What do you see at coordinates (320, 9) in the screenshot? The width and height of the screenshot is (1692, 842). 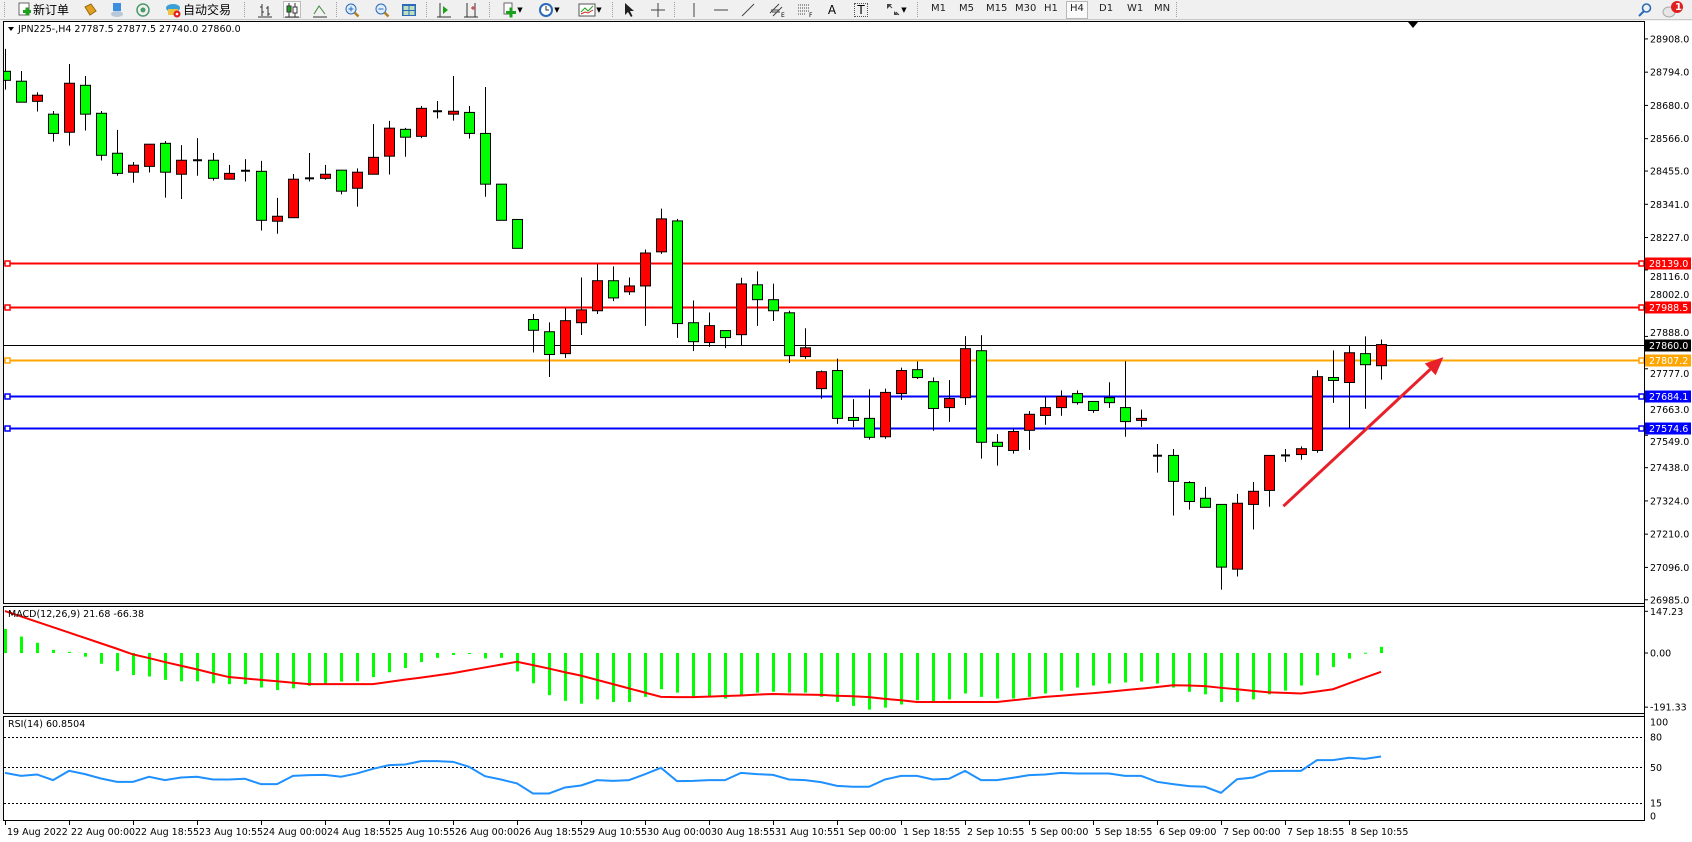 I see `line-chart-button` at bounding box center [320, 9].